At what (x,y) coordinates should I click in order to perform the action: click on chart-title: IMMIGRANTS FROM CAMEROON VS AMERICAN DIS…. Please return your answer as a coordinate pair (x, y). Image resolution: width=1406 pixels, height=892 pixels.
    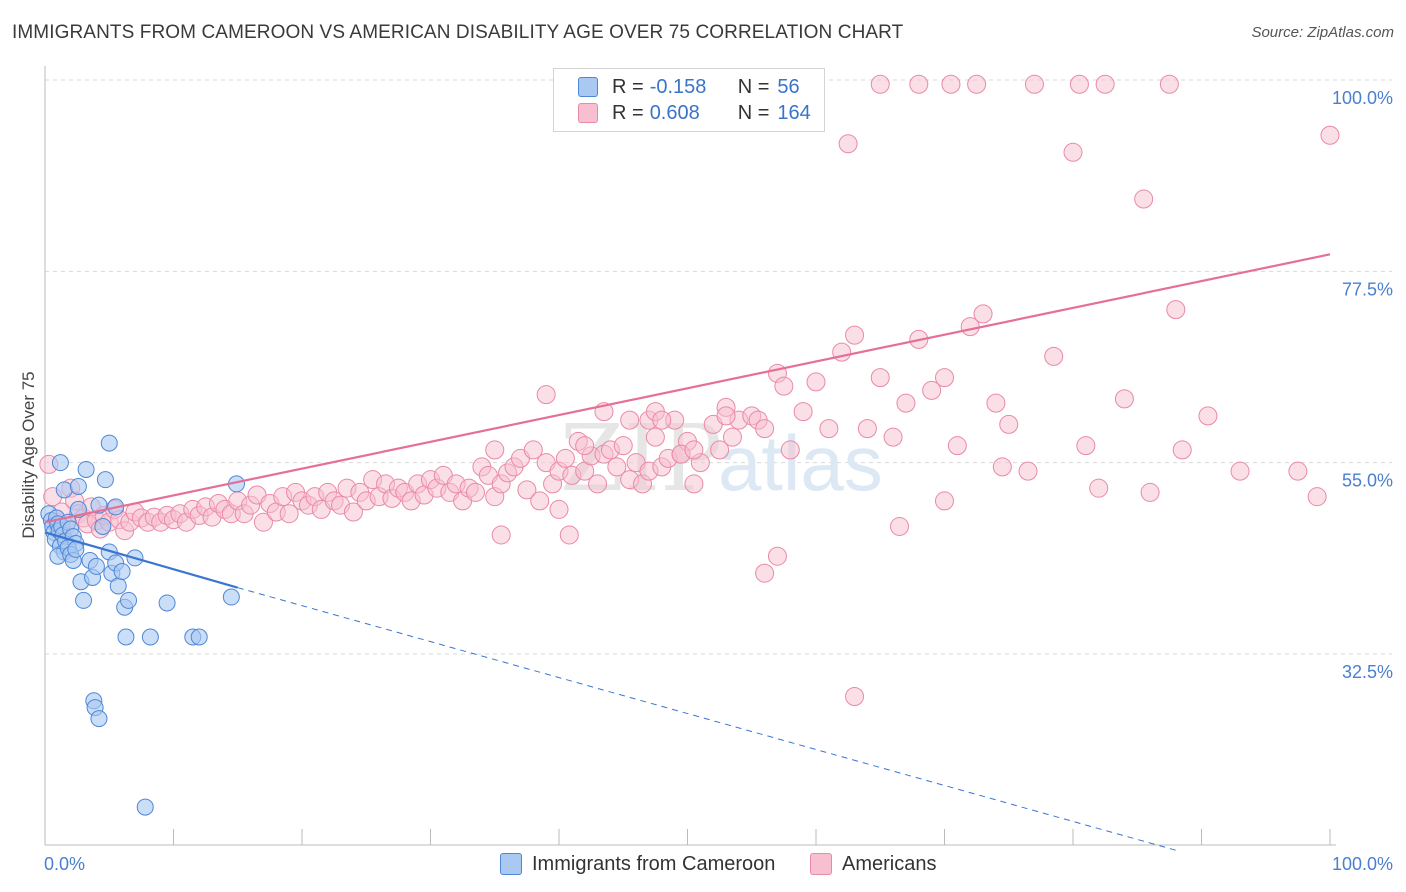
    Looking at the image, I should click on (458, 32).